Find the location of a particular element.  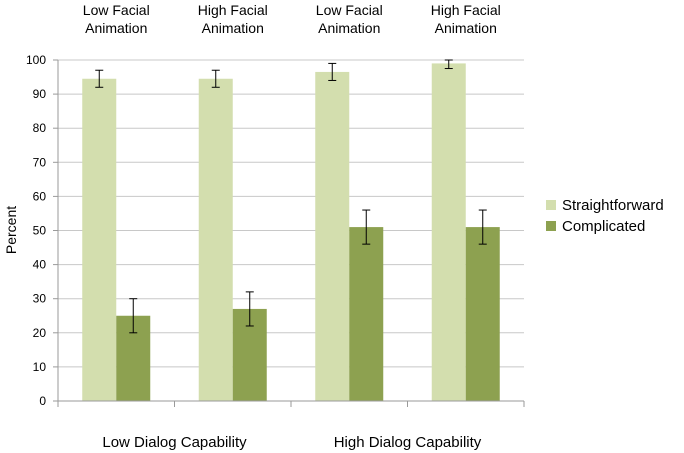

group-label: Low Dialog Capability is located at coordinates (174, 442).